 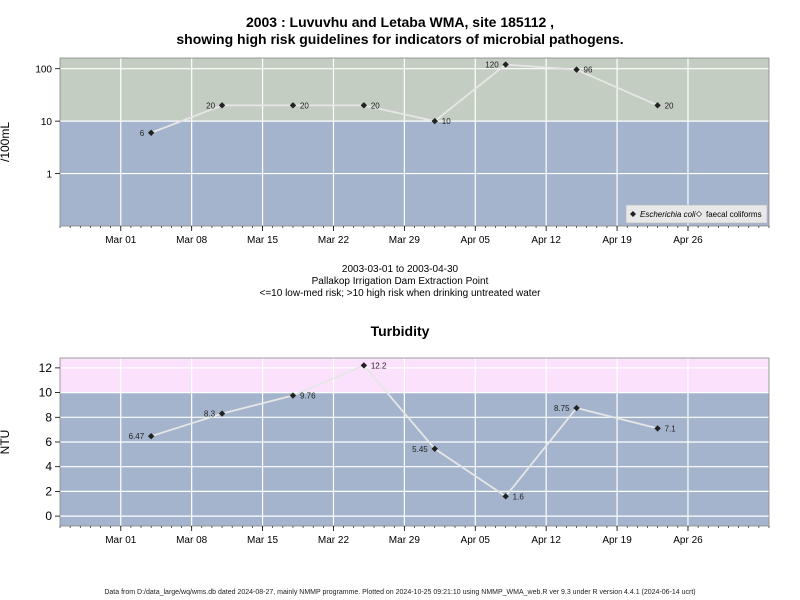 What do you see at coordinates (6, 142) in the screenshot?
I see `y-axis-label: /100mL` at bounding box center [6, 142].